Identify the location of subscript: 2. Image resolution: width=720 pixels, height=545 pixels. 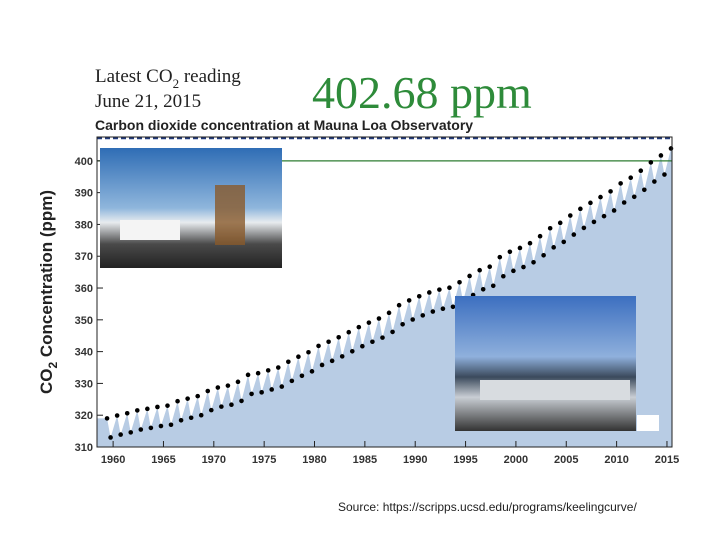
(176, 83).